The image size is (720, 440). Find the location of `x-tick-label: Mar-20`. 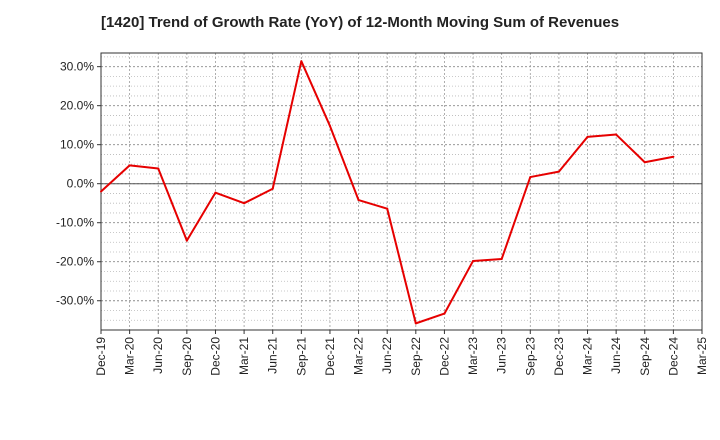

x-tick-label: Mar-20 is located at coordinates (130, 356).